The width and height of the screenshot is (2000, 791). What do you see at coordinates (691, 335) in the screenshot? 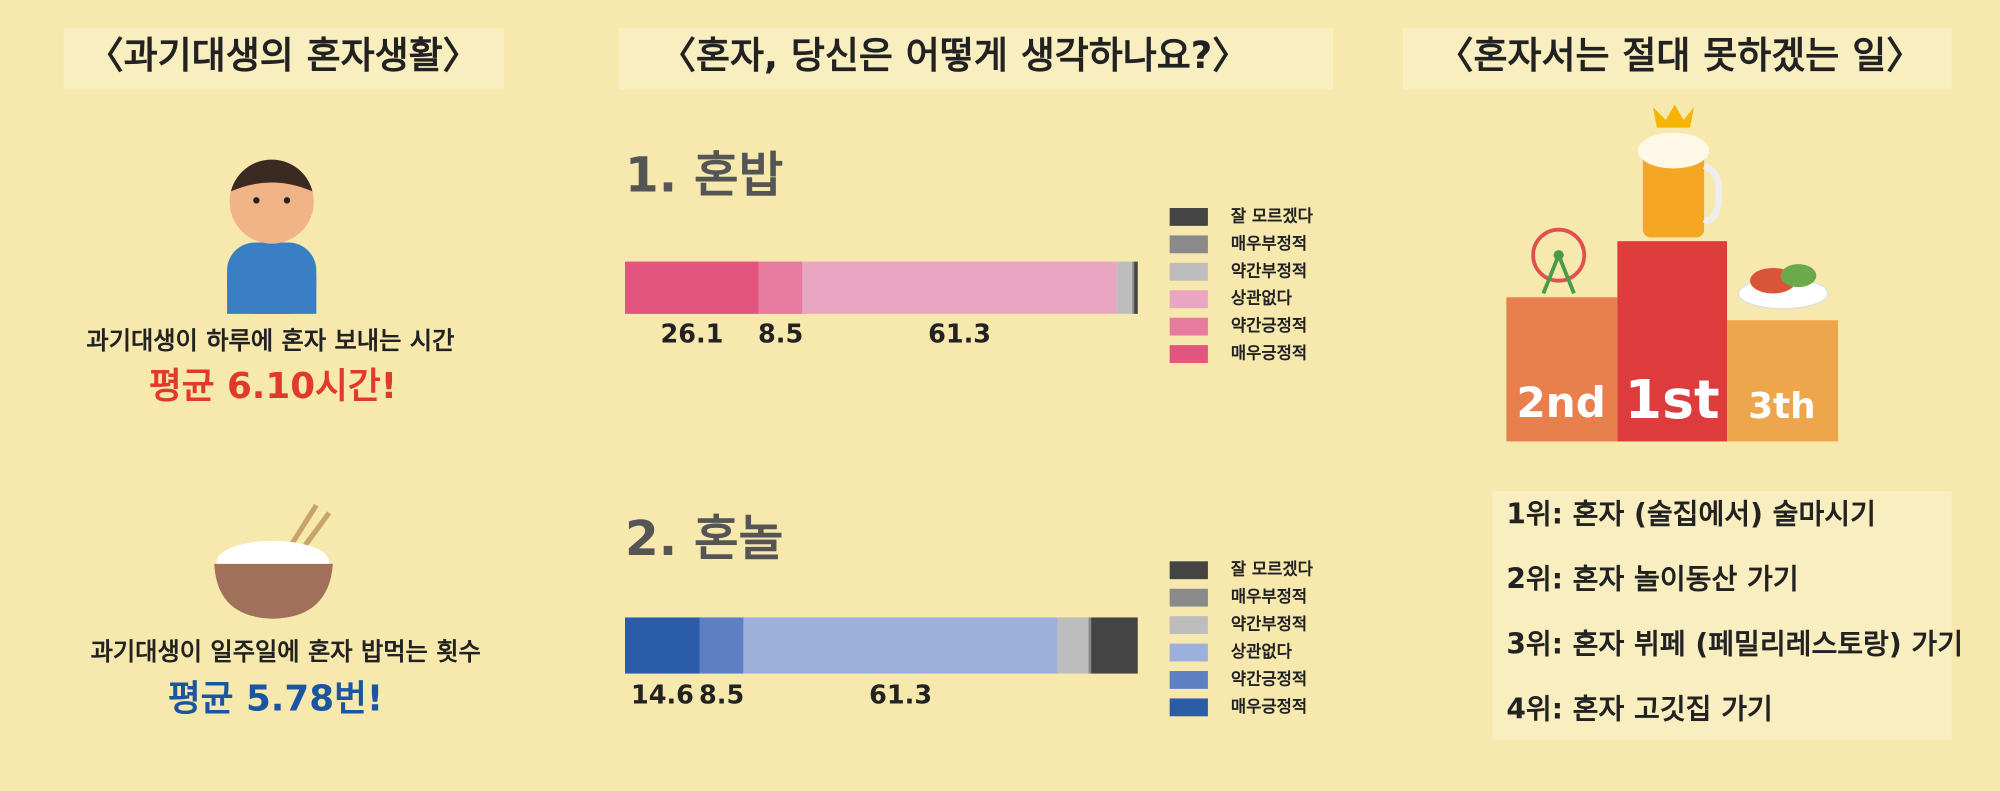
I see `data-label: 26.1` at bounding box center [691, 335].